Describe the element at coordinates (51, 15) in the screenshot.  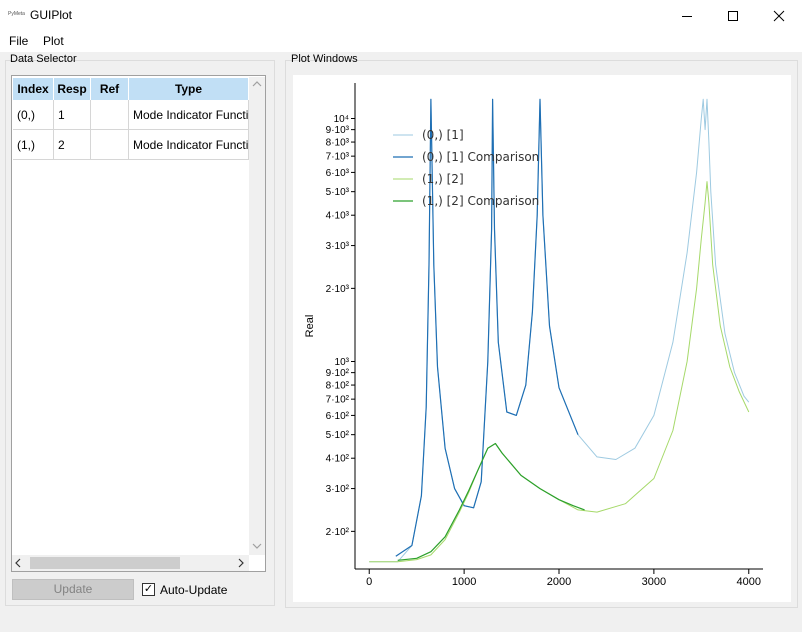
I see `window-title: GUIPlot` at that location.